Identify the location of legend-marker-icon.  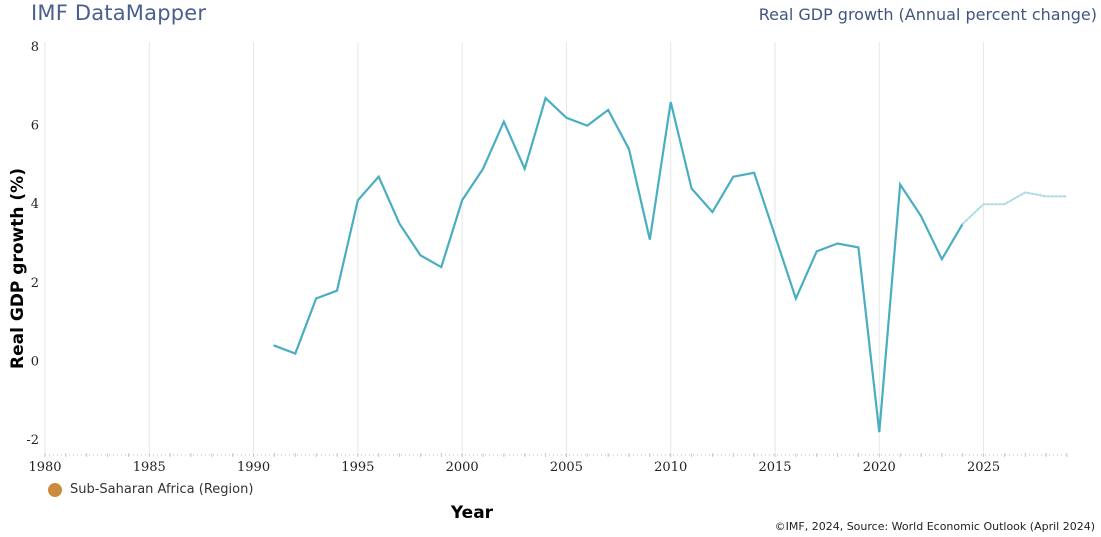
(55, 489).